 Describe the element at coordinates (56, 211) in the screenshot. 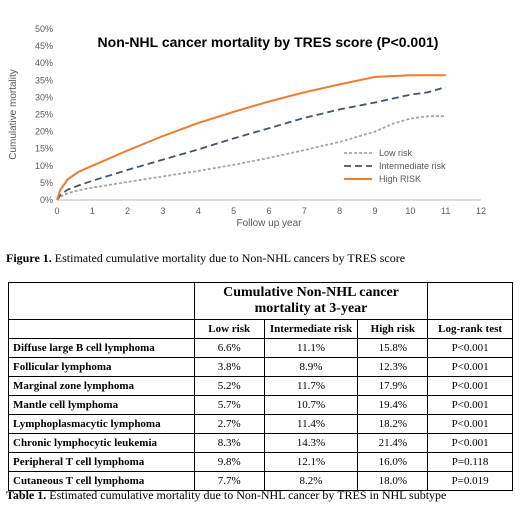

I see `x-tick-label: 0` at that location.